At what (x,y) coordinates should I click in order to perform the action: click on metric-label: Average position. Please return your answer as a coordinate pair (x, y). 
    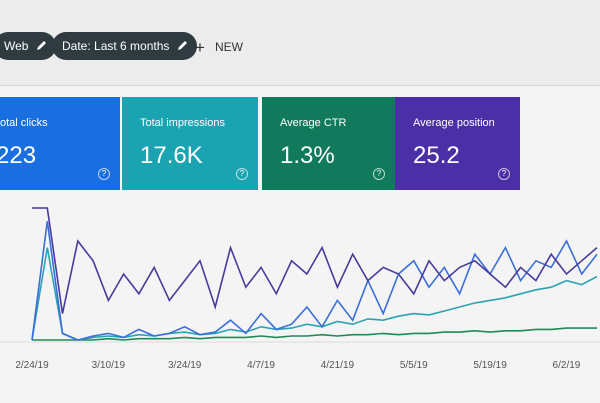
    Looking at the image, I should click on (454, 123).